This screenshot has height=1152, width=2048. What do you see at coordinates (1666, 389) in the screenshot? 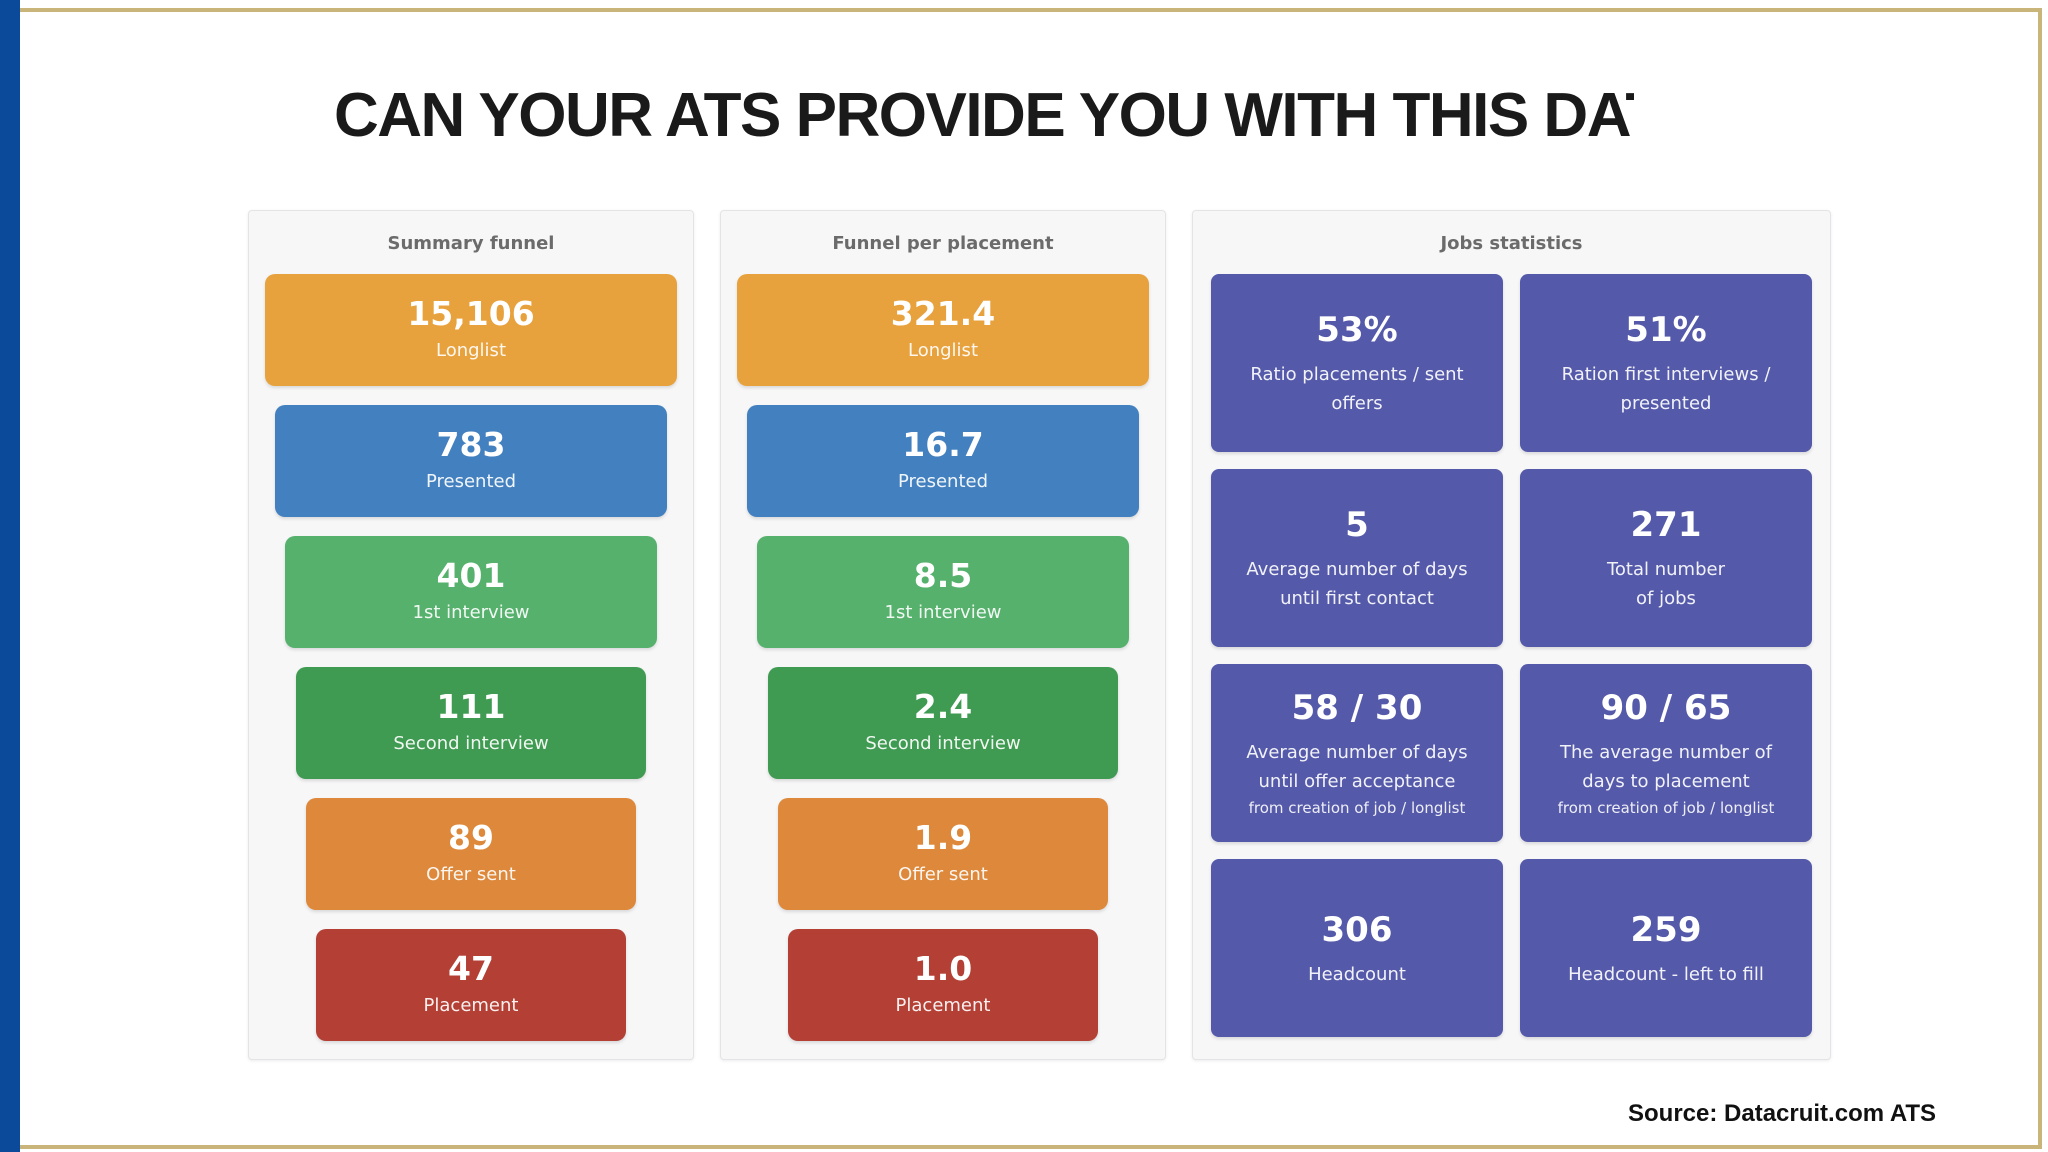
I see `jobs-ratio-interviews-label: Ration first interviews / presented` at bounding box center [1666, 389].